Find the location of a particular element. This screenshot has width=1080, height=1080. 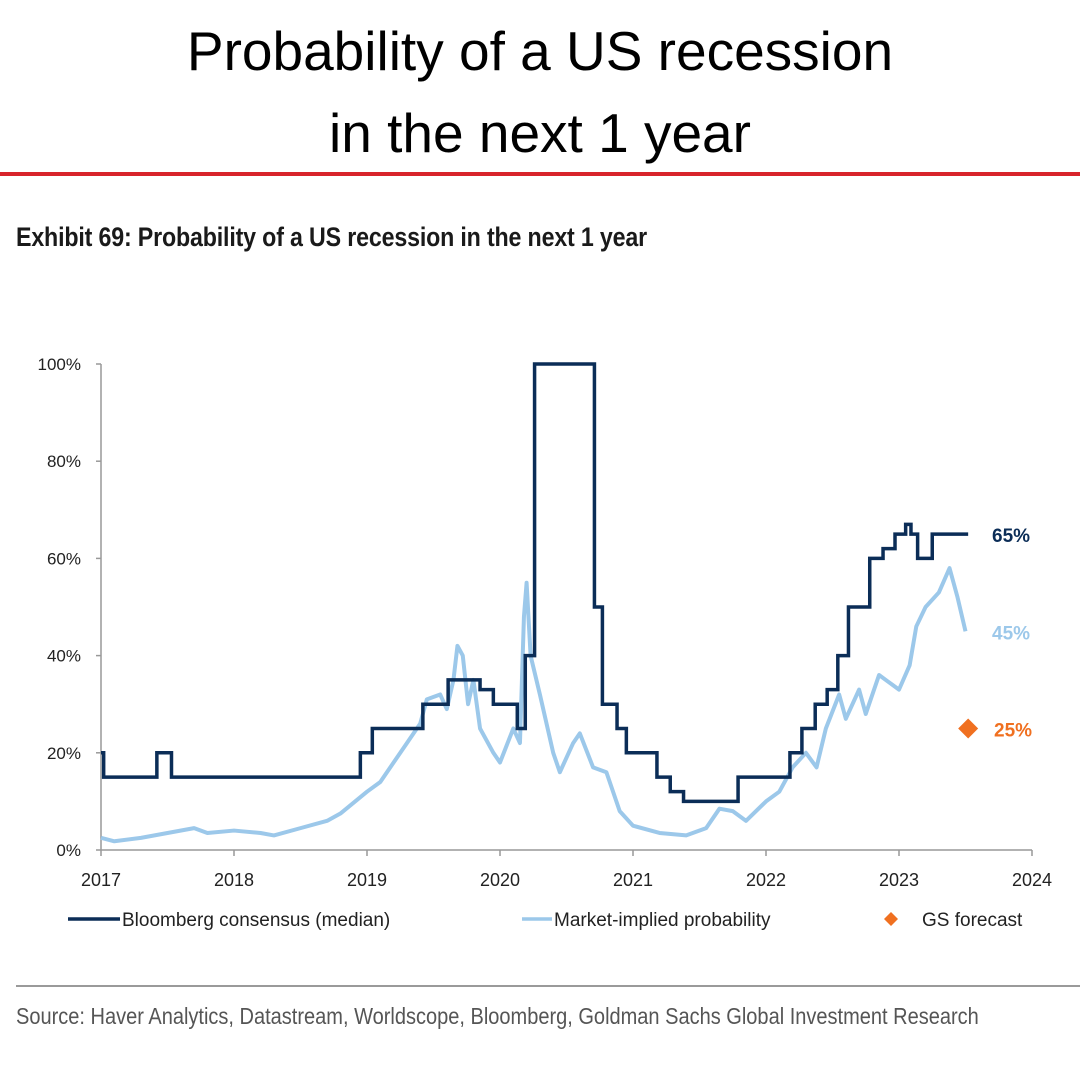

headline-line-1: Probability of a US recession is located at coordinates (540, 51).